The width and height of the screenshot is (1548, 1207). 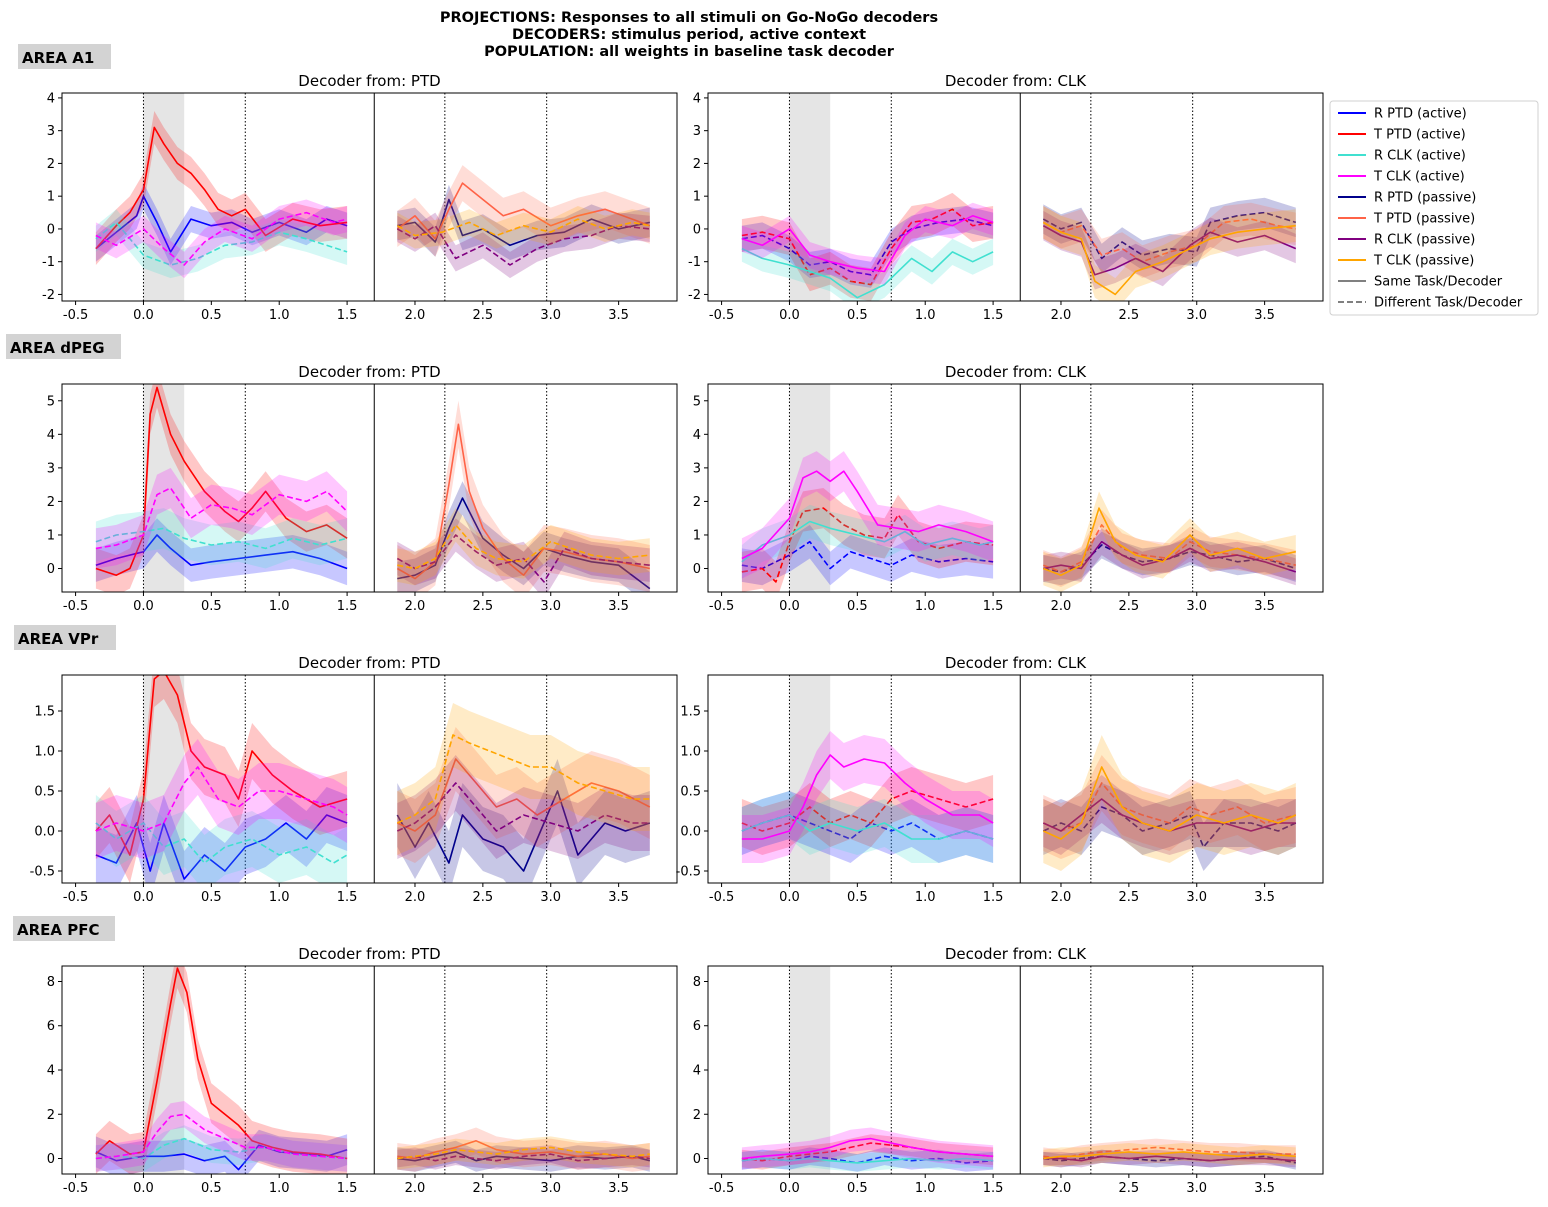 I want to click on panel-title: Decoder from: PTD, so click(x=369, y=372).